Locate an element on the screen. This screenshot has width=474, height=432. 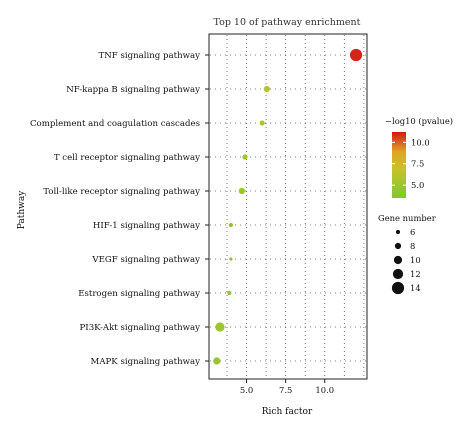
pathway-label: Toll-like receptor signaling pathway is located at coordinates (121, 192).